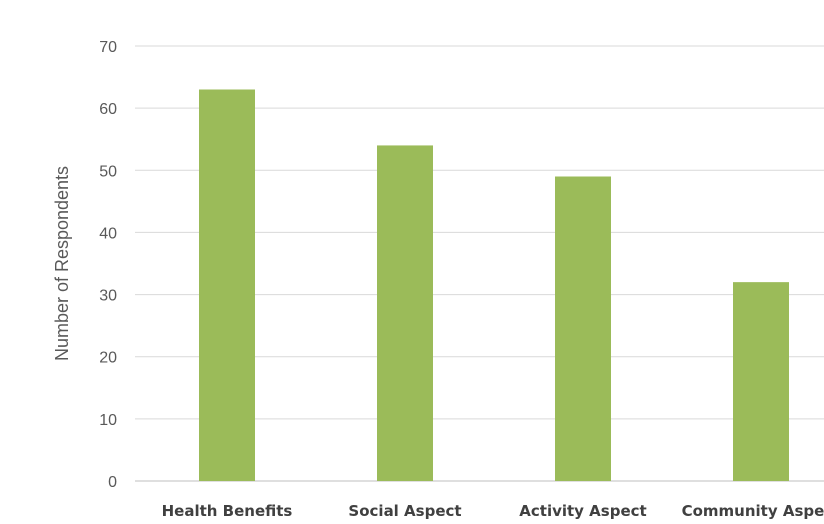 The width and height of the screenshot is (824, 524). Describe the element at coordinates (108, 420) in the screenshot. I see `y-tick-label: 10` at that location.